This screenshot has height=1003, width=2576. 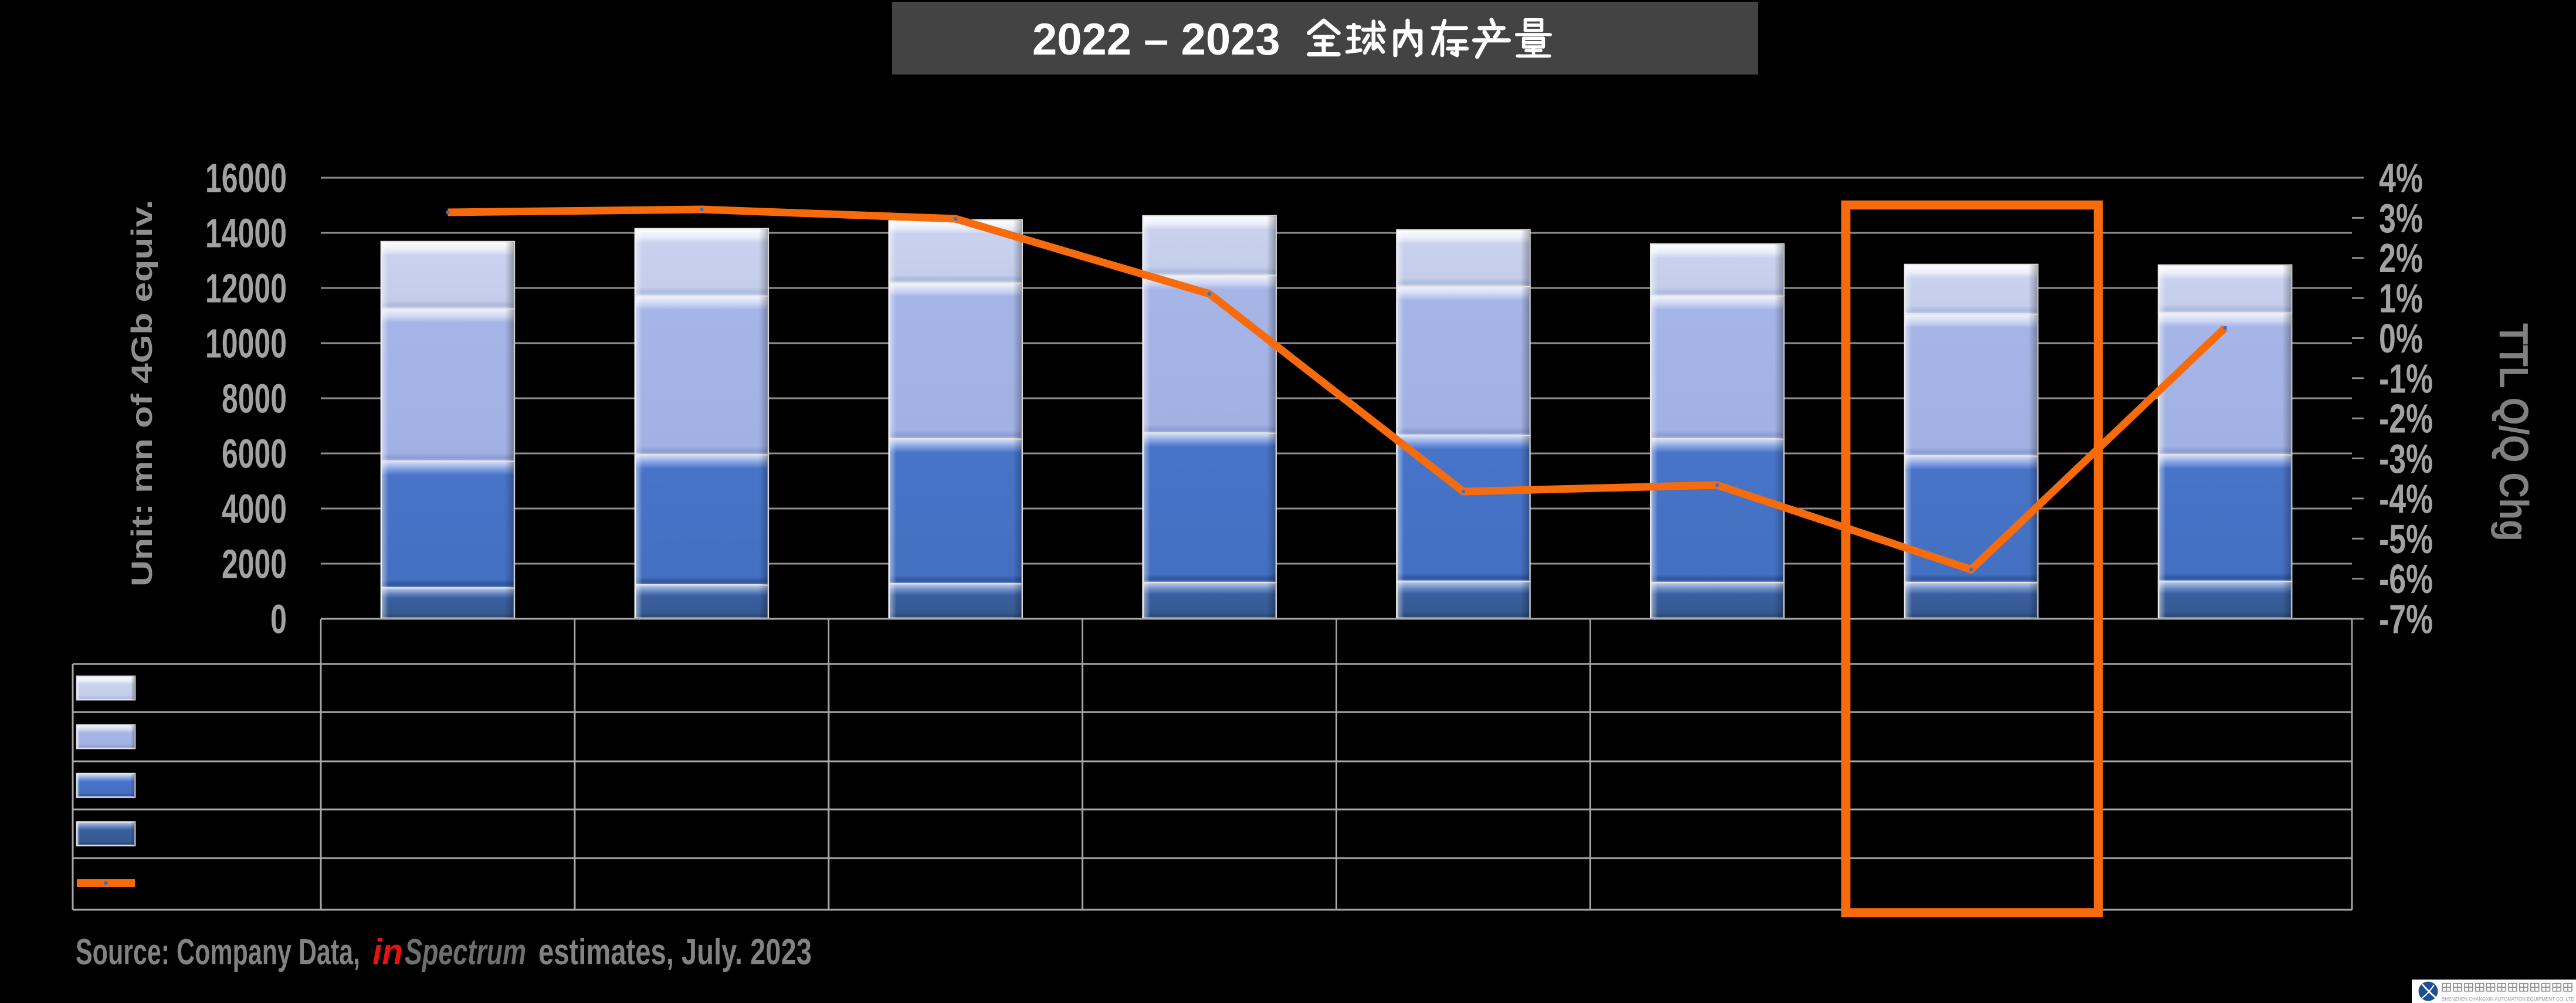 What do you see at coordinates (675, 952) in the screenshot?
I see `svg-text: estimates, July. 2023` at bounding box center [675, 952].